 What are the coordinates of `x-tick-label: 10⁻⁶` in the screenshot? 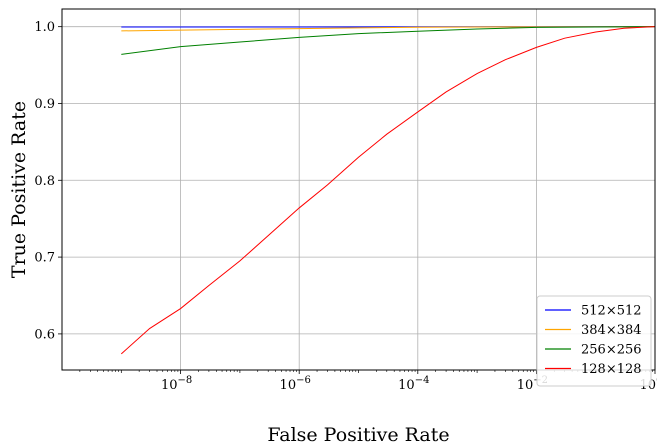 It's located at (295, 384).